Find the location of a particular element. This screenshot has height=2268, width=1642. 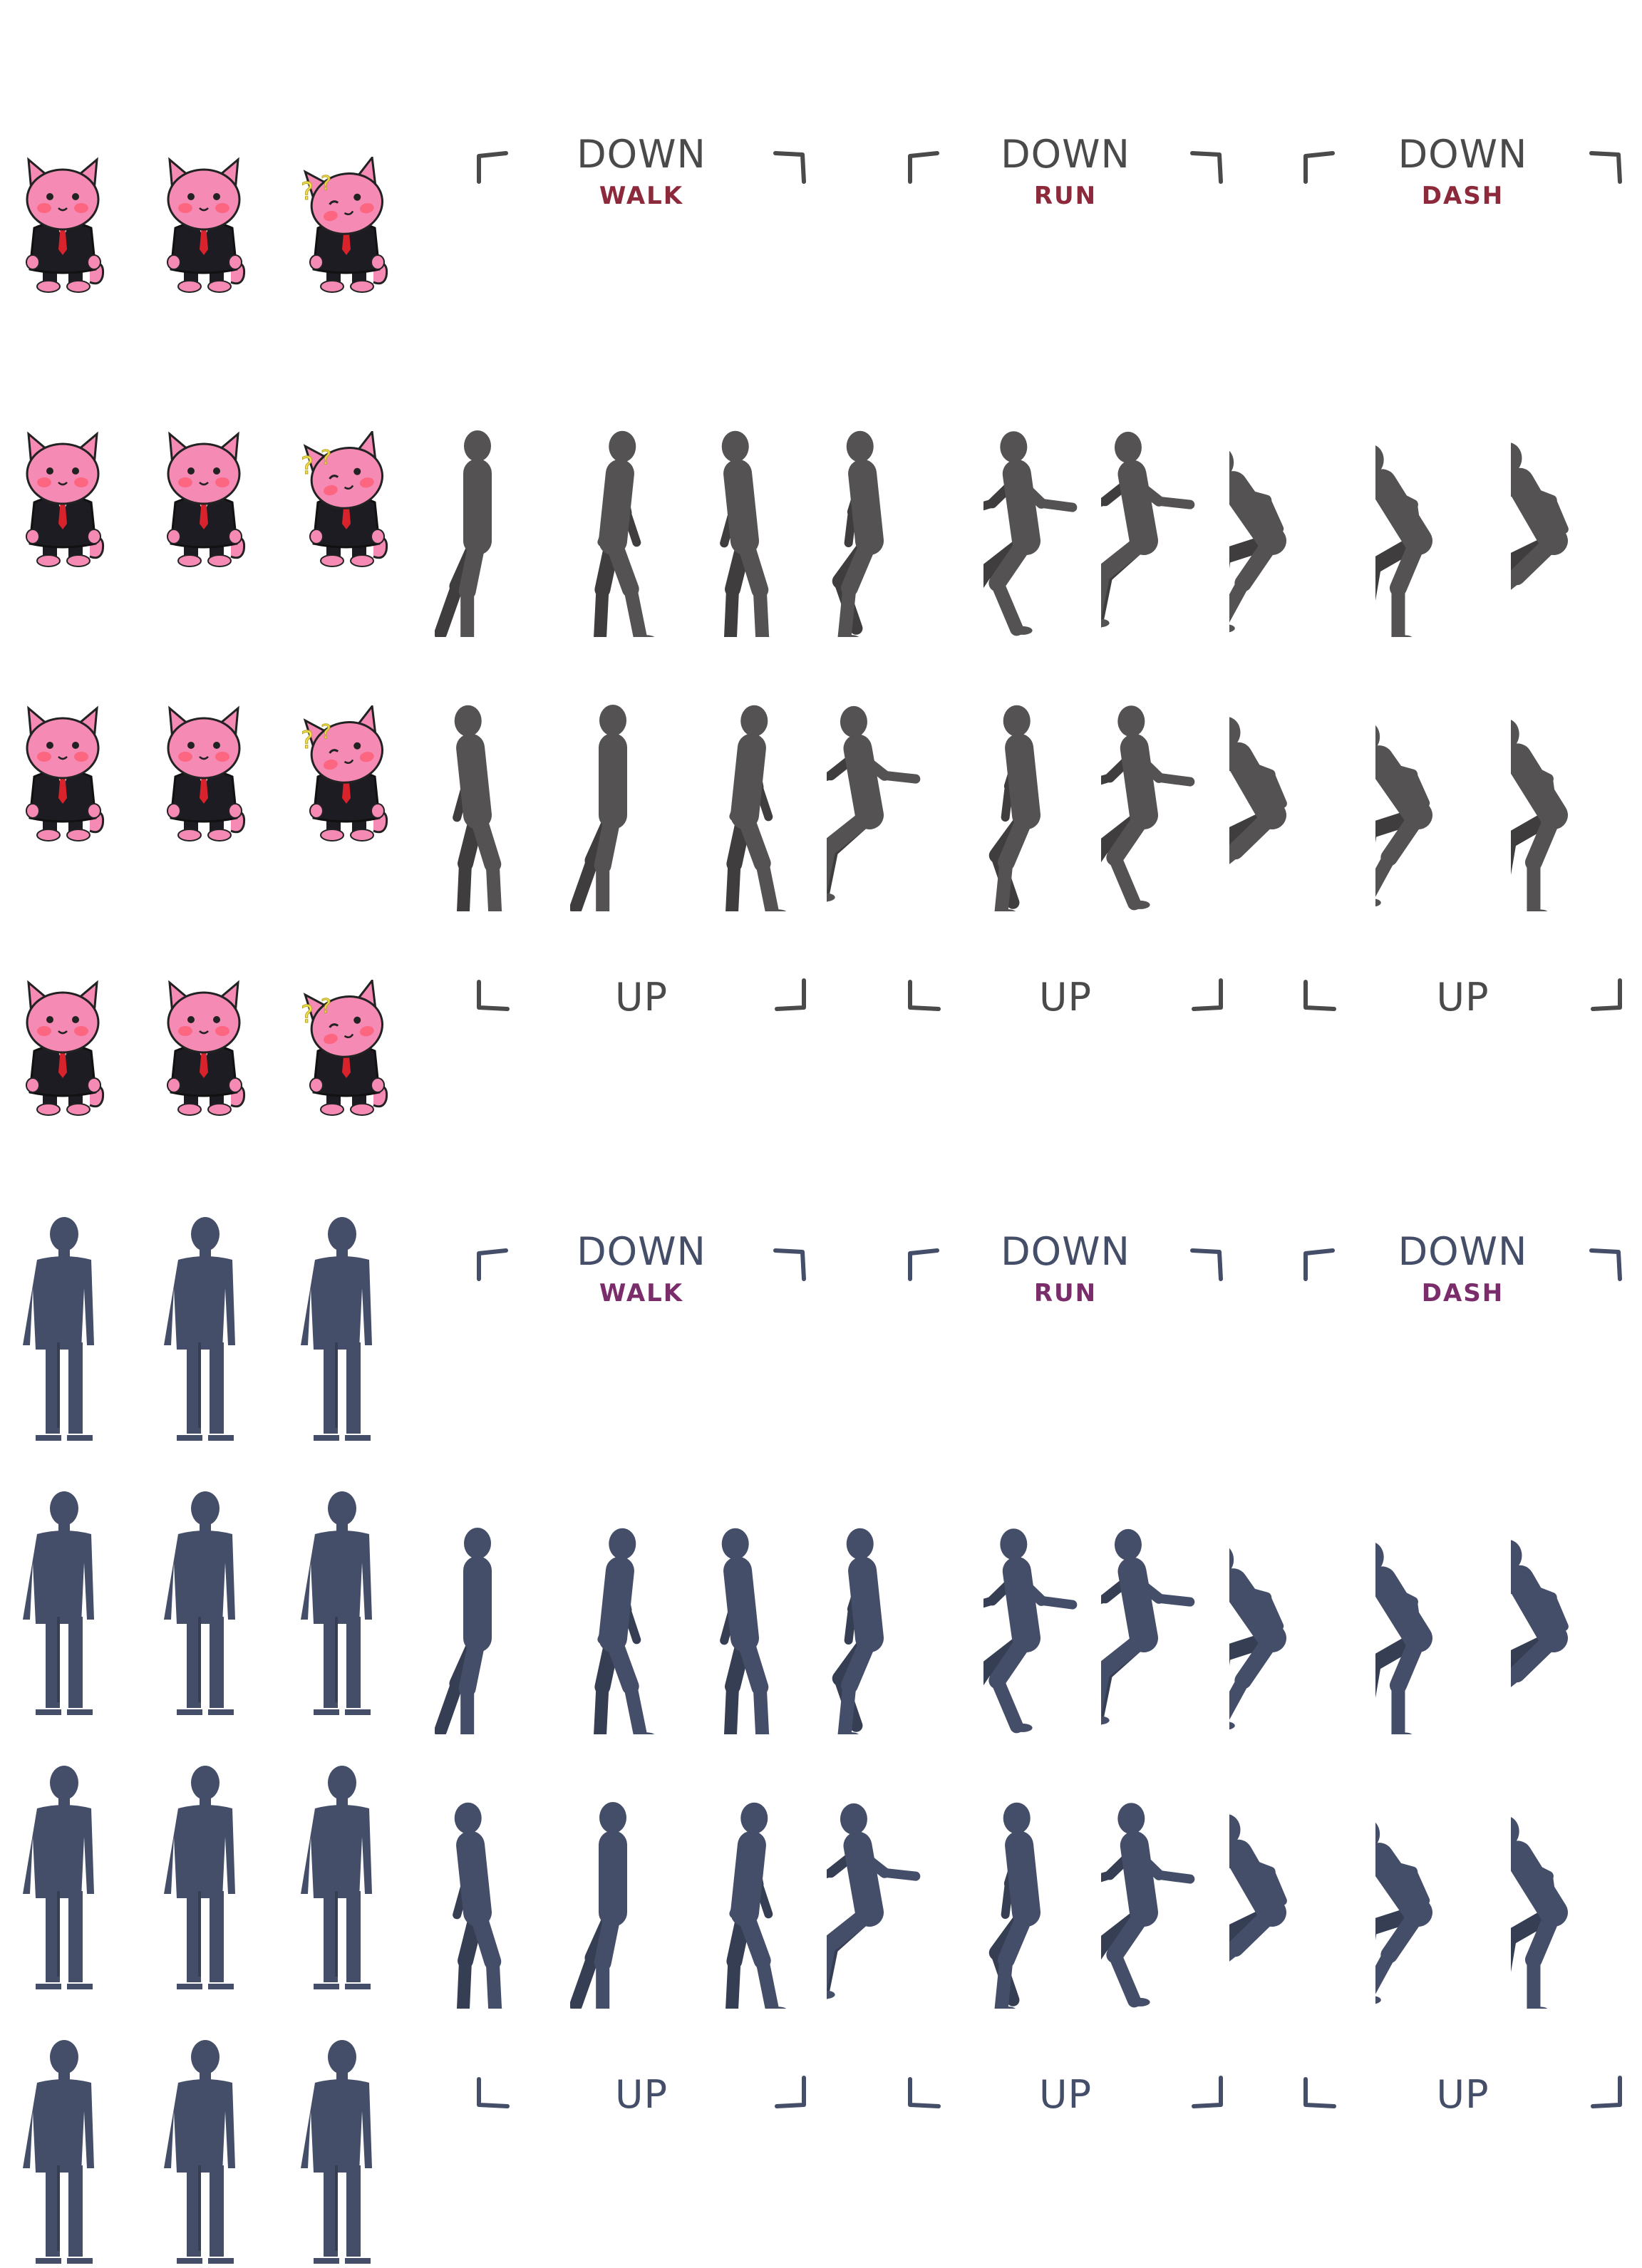

animation-header: DOWN WALK is located at coordinates (641, 1269).